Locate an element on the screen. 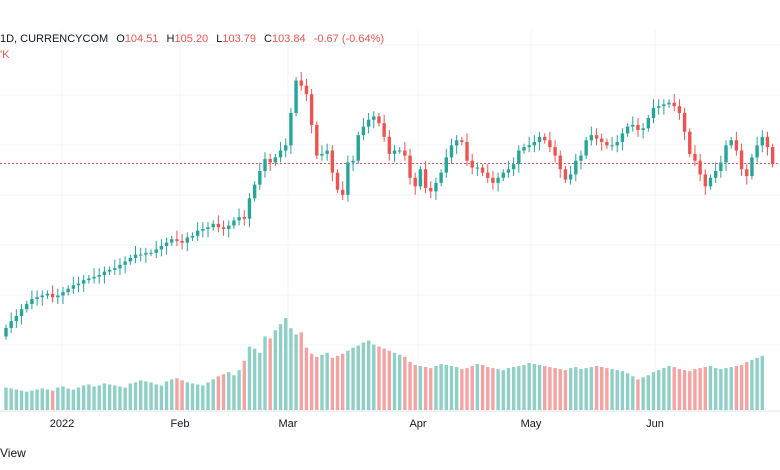  time-axis-labels: 2022 Feb Mar Apr May Jun is located at coordinates (357, 424).